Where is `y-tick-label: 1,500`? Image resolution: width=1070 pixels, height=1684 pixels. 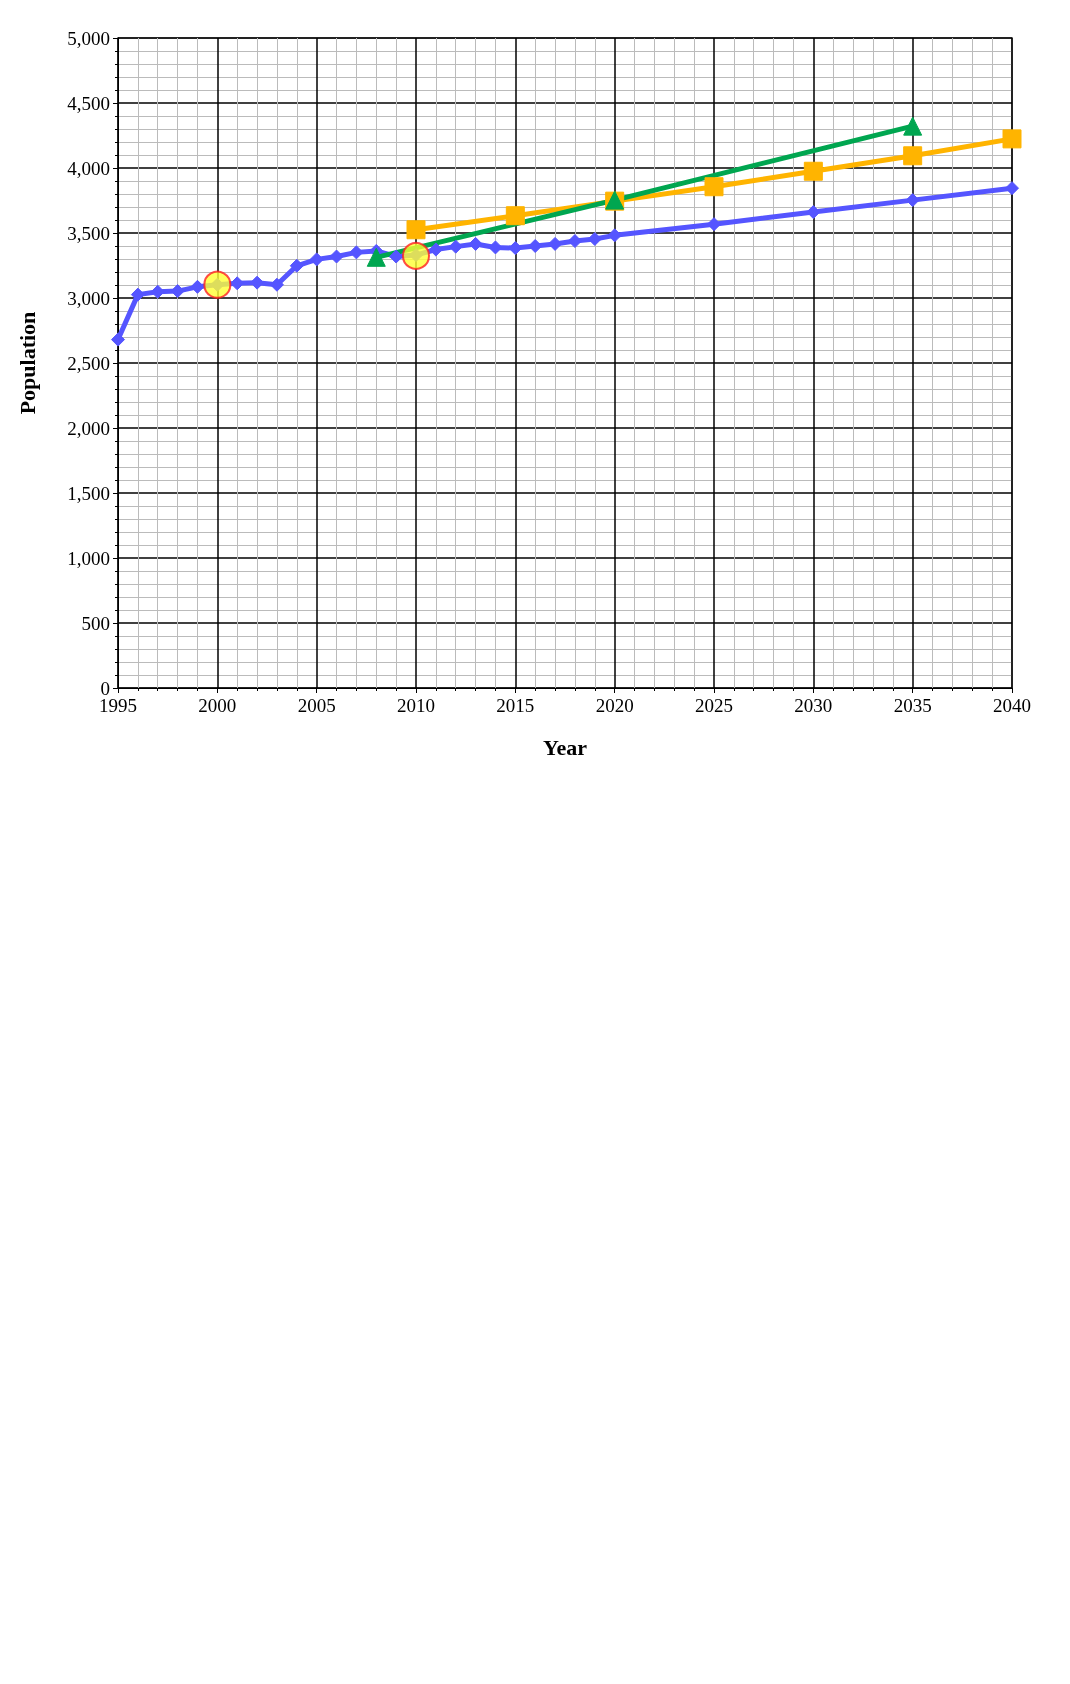
y-tick-label: 1,500 is located at coordinates (88, 493).